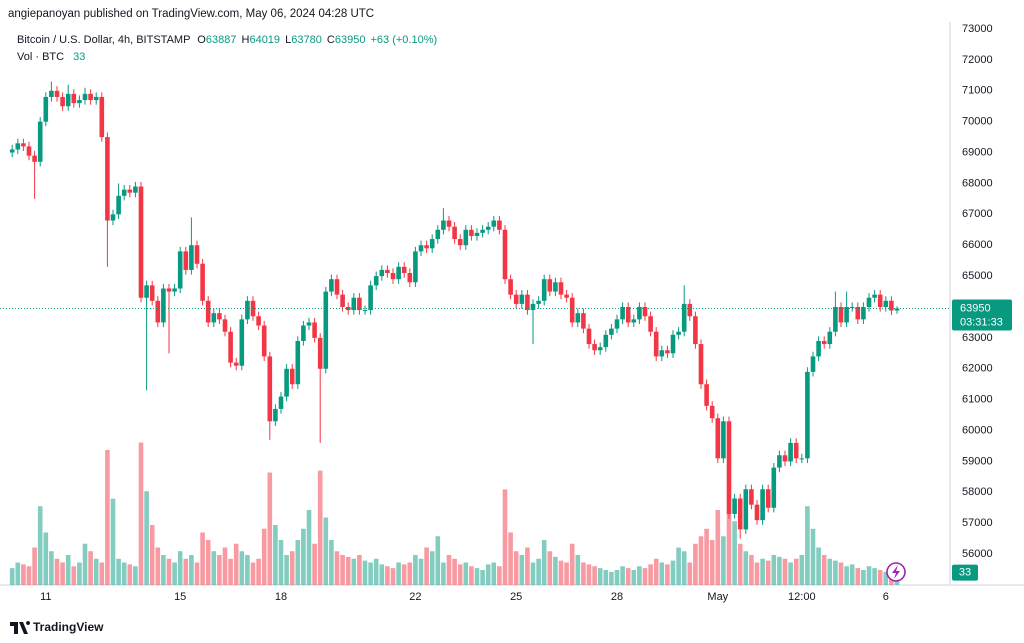 The height and width of the screenshot is (643, 1024). I want to click on close-value: 63950, so click(350, 40).